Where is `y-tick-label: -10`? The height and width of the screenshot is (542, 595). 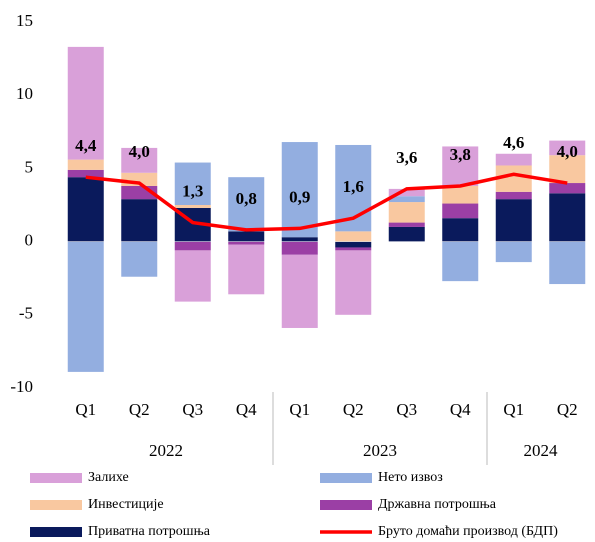 y-tick-label: -10 is located at coordinates (21, 386).